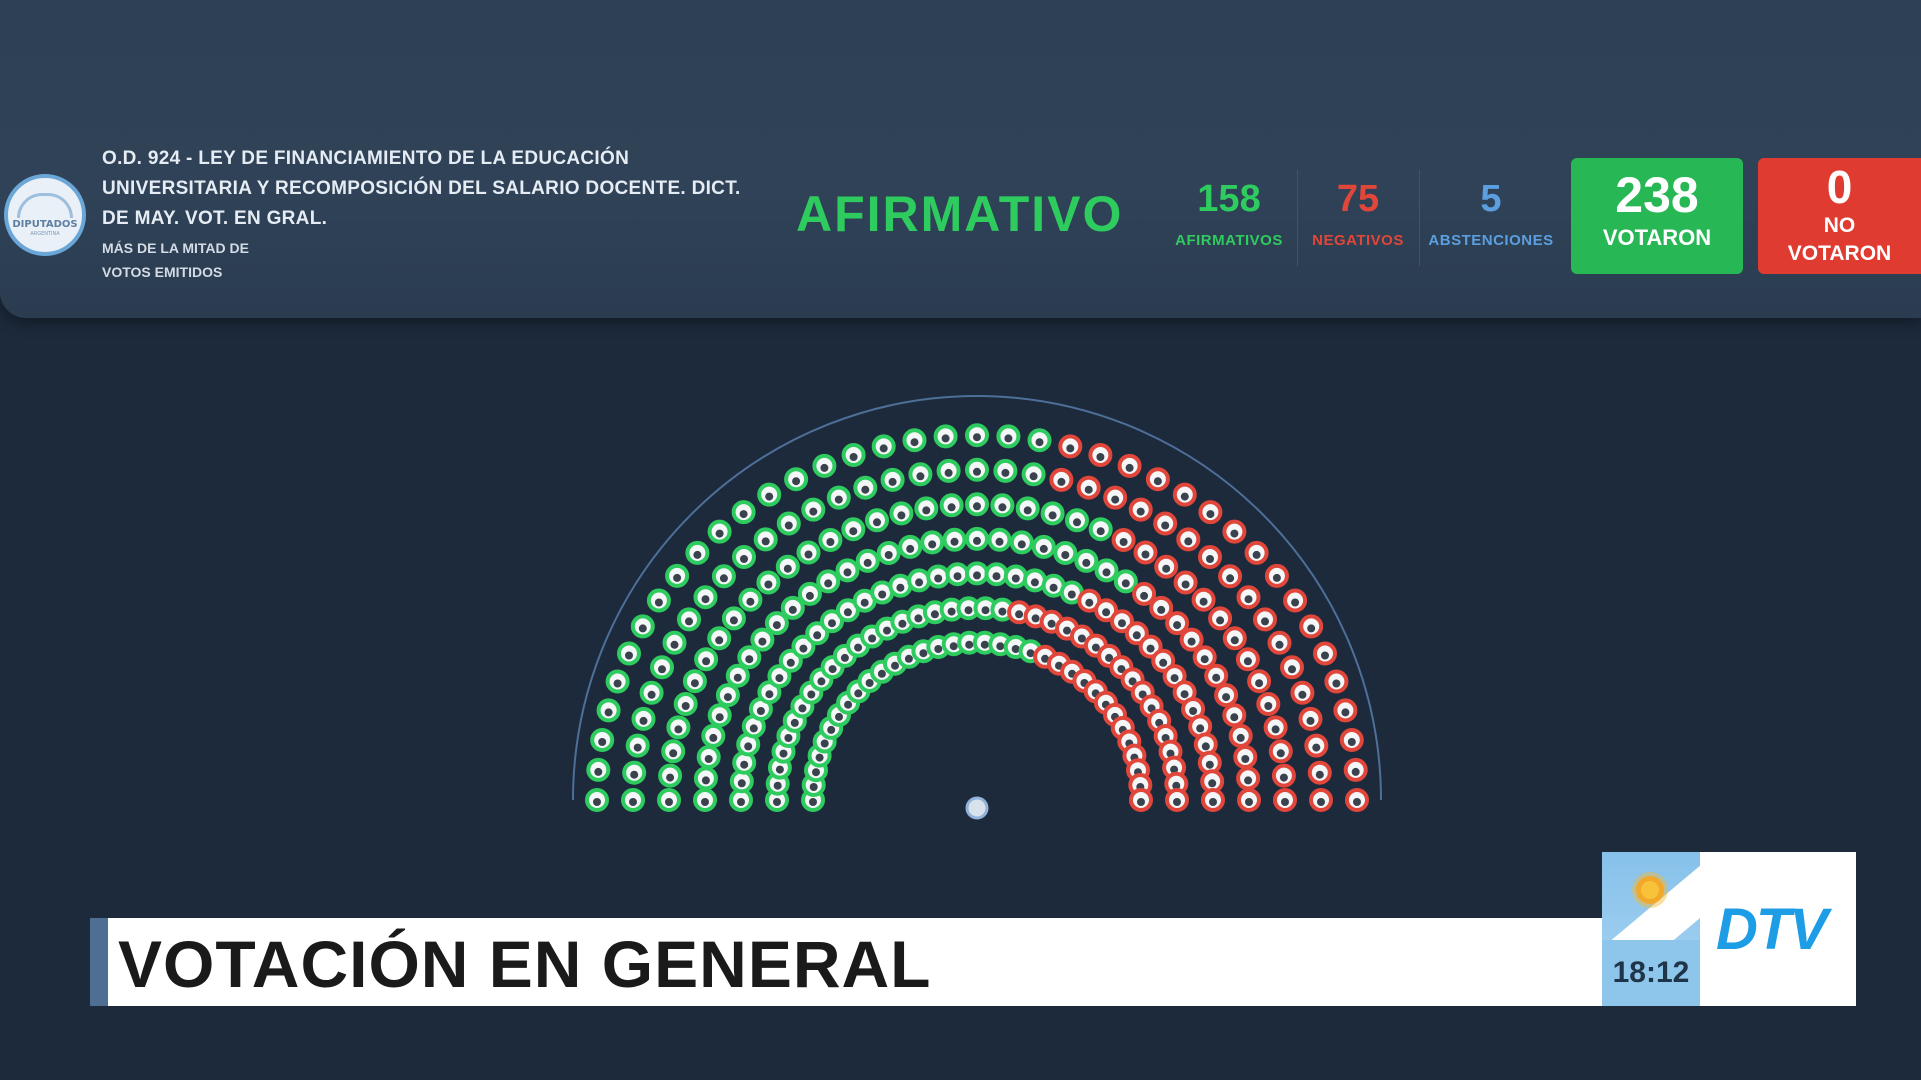  What do you see at coordinates (45, 234) in the screenshot?
I see `logo-subtext: ARGENTINA` at bounding box center [45, 234].